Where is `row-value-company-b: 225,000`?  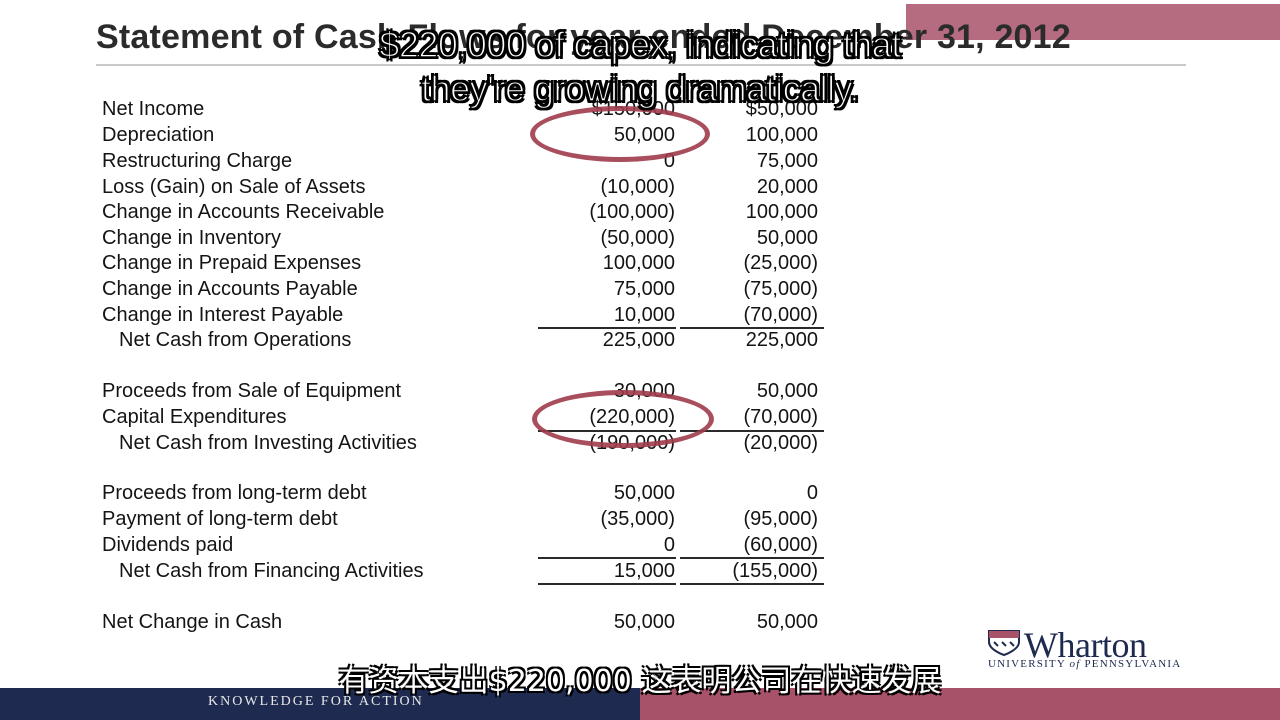
row-value-company-b: 225,000 is located at coordinates (781, 340).